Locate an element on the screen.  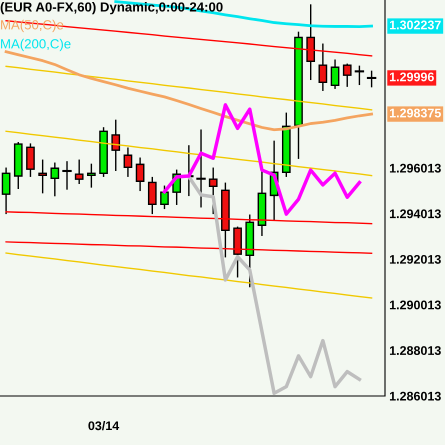
y-tick-label: 1.292013 is located at coordinates (415, 259).